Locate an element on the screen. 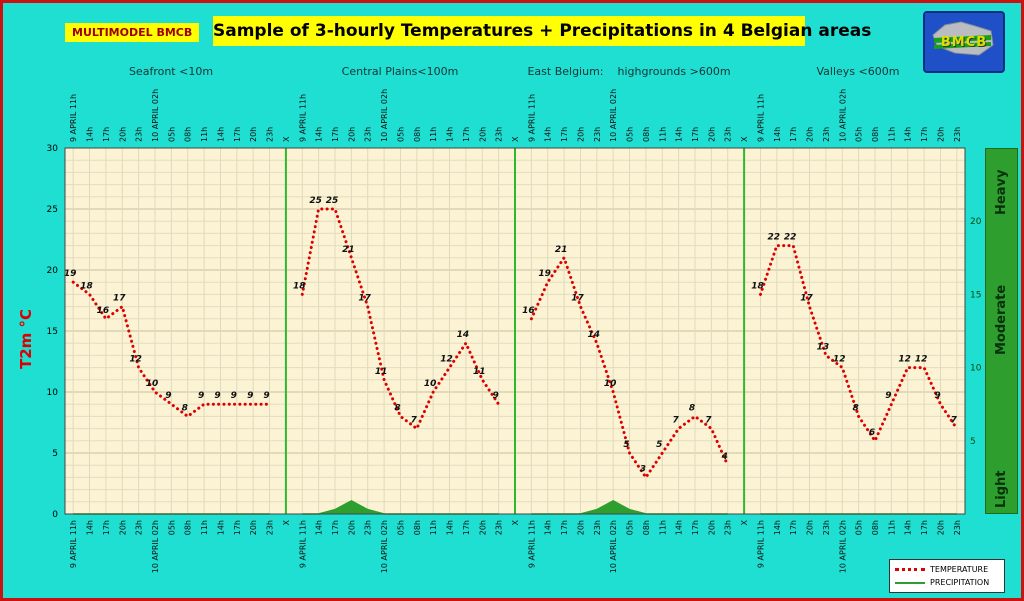 The height and width of the screenshot is (601, 1024). svg-text: 15 is located at coordinates (975, 295).